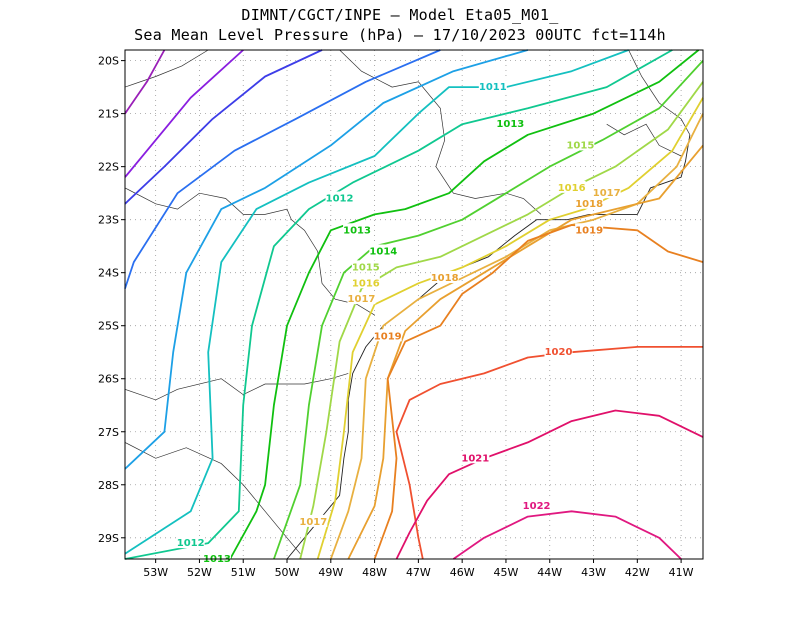 The height and width of the screenshot is (618, 800). I want to click on chart-title-line1: DIMNT/CGCT/INPE – Model Eta05_M01_, so click(400, 15).